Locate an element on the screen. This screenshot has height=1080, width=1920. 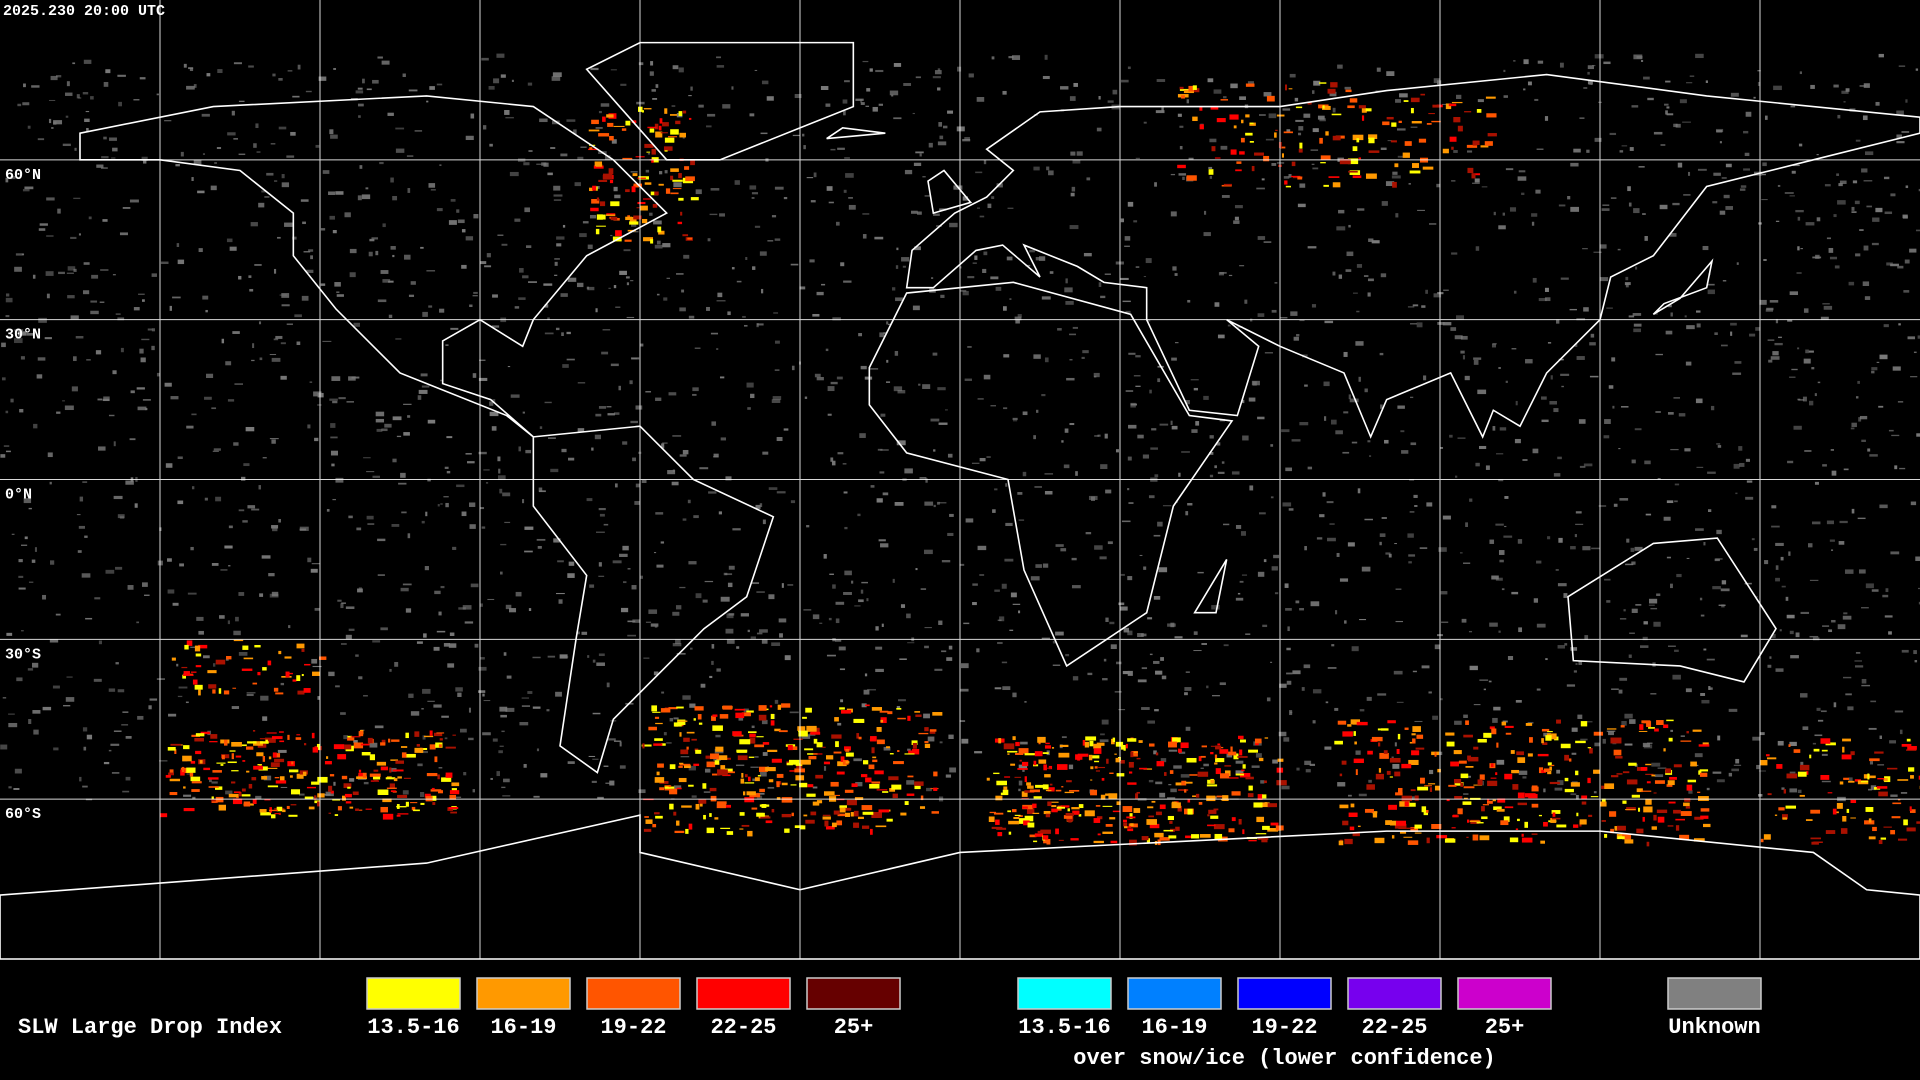
legend-caption: over snow/ice (lower confidence) is located at coordinates (1284, 1058).